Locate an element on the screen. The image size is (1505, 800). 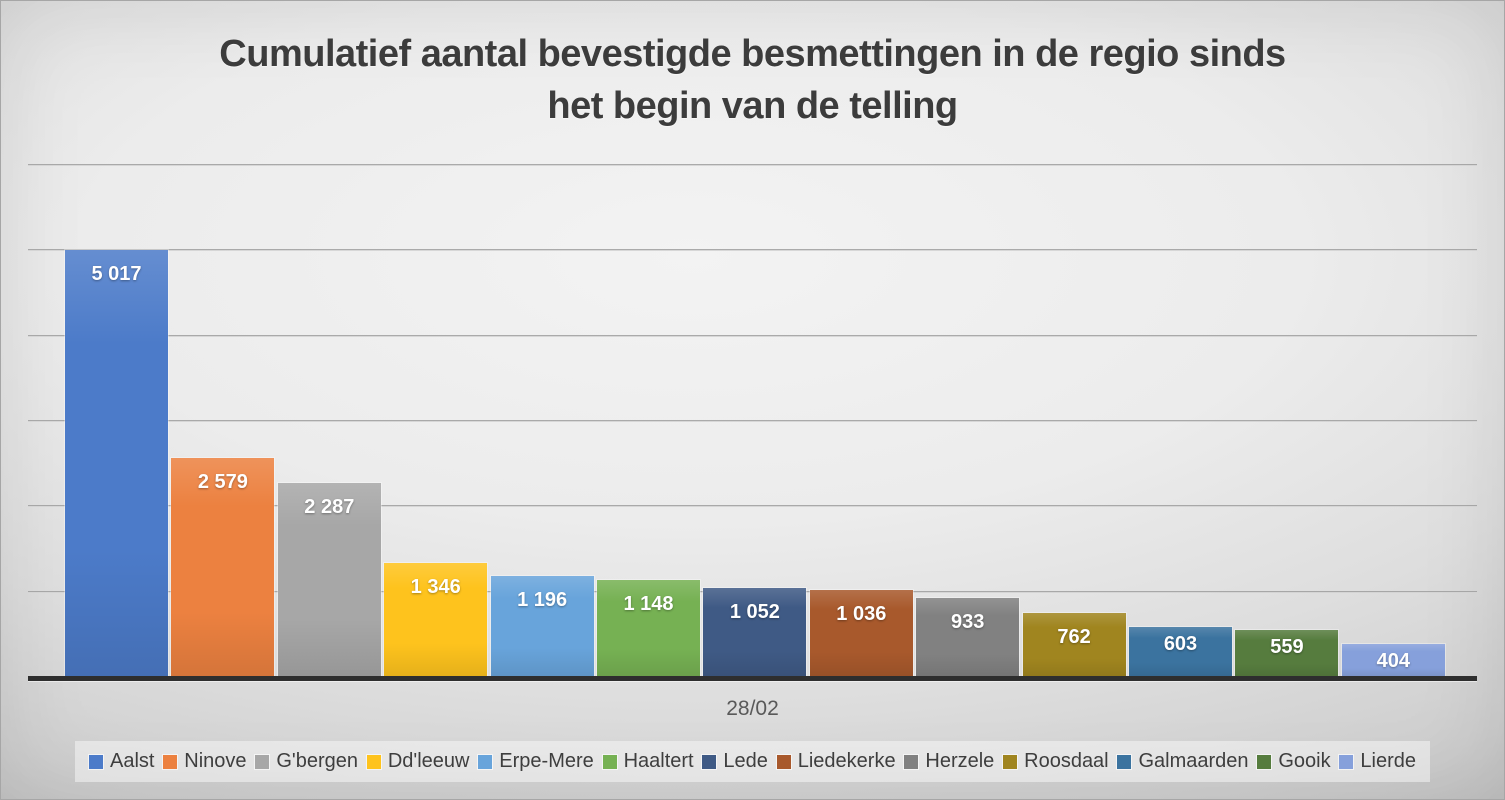
bar-g-bergen: 2 287 is located at coordinates (329, 580).